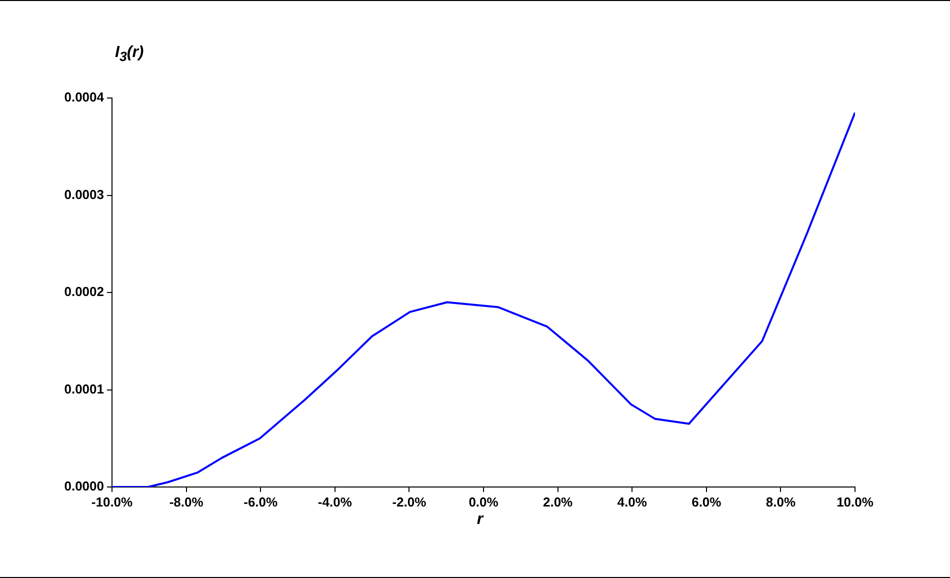 The height and width of the screenshot is (578, 950). Describe the element at coordinates (261, 502) in the screenshot. I see `x-tick-label: -6.0%` at that location.